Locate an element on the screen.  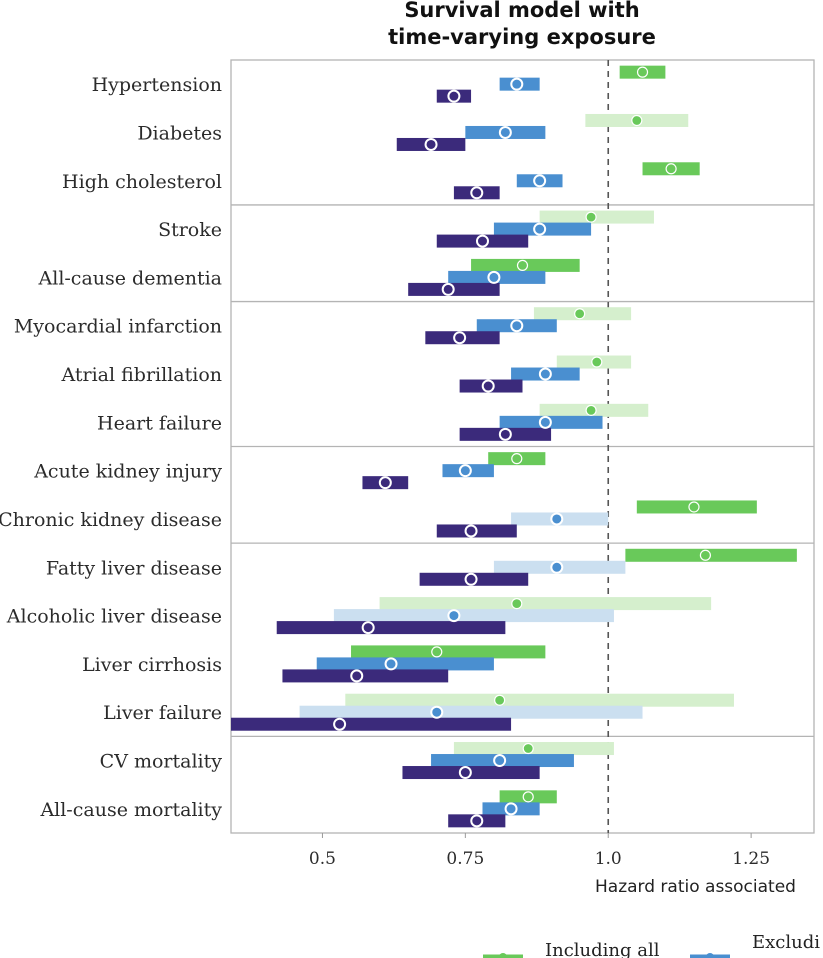
estimate-ring-excluding-atrial-fibrillation is located at coordinates (545, 374).